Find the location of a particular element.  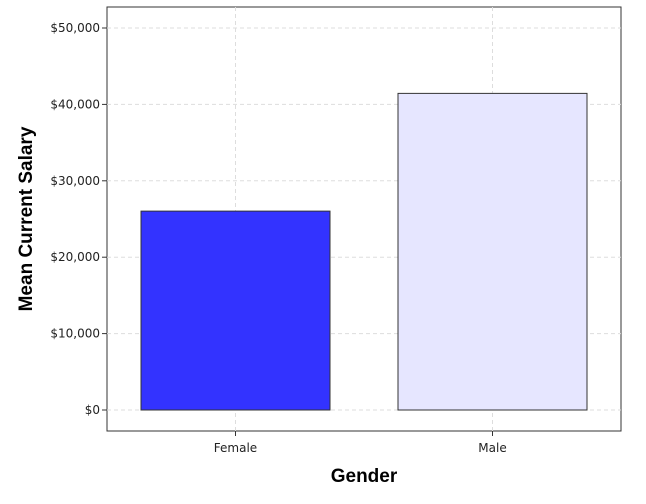

x-axis-ticks: Female Male is located at coordinates (360, 443).